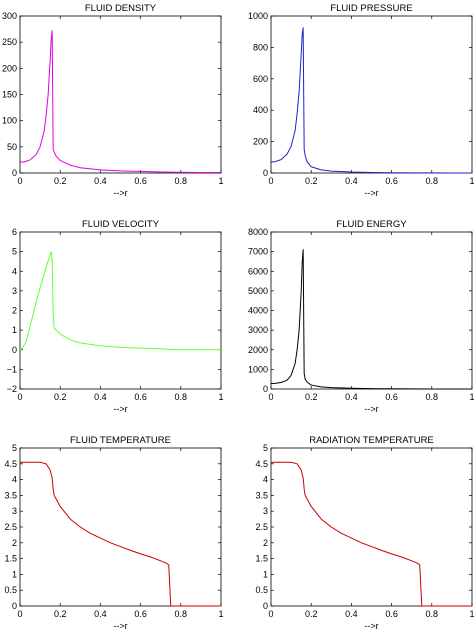 The image size is (474, 634). What do you see at coordinates (10, 464) in the screenshot?
I see `y-tick-label: 4.5` at bounding box center [10, 464].